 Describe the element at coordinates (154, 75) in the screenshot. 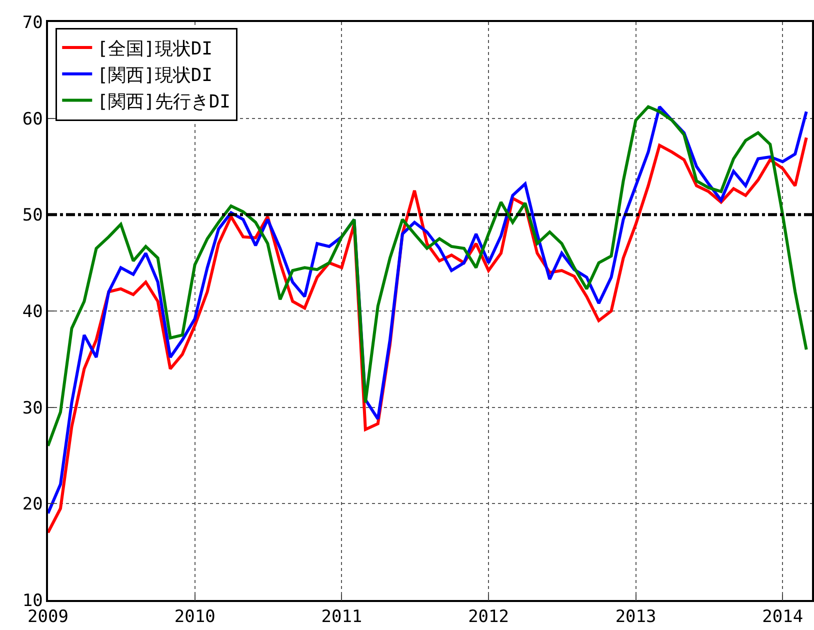

I see `legend-label: [関西]現状DI` at that location.